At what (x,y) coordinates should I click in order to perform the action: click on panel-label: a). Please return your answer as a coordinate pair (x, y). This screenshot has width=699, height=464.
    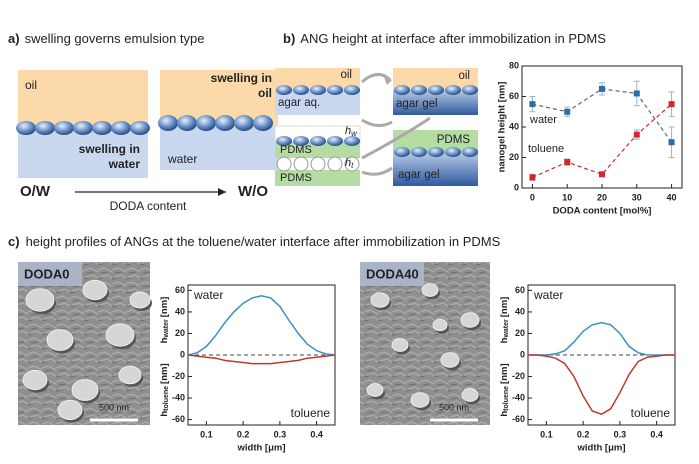
    Looking at the image, I should click on (14, 38).